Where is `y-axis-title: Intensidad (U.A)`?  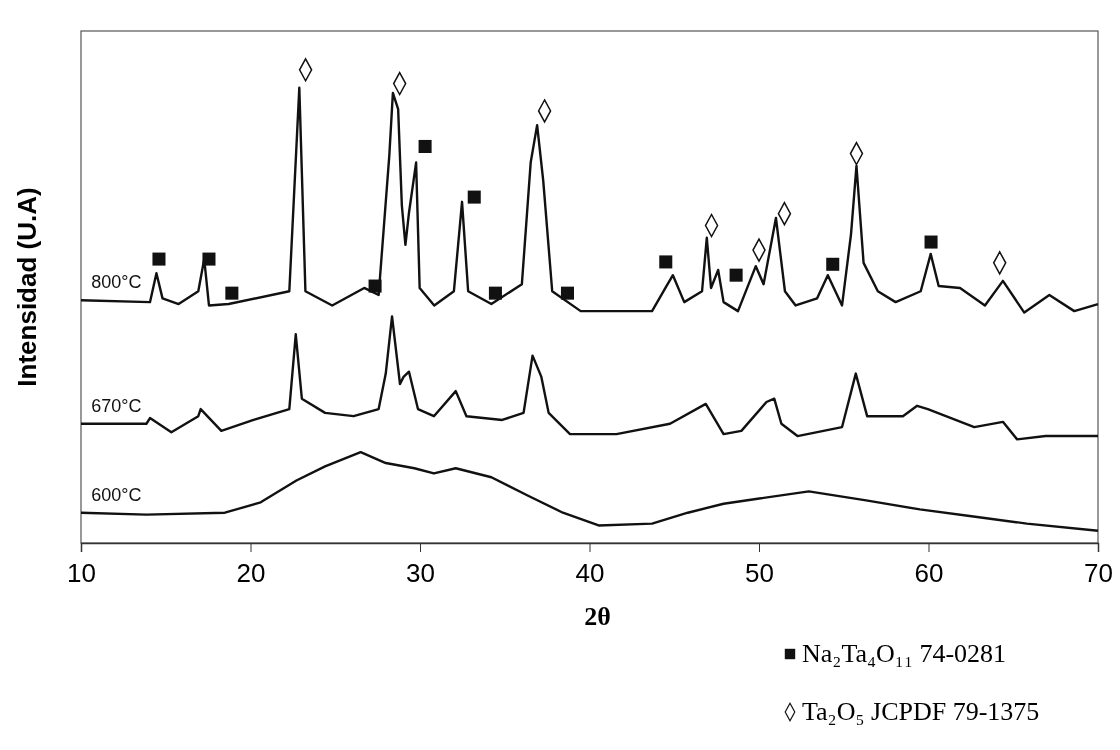 y-axis-title: Intensidad (U.A) is located at coordinates (27, 287).